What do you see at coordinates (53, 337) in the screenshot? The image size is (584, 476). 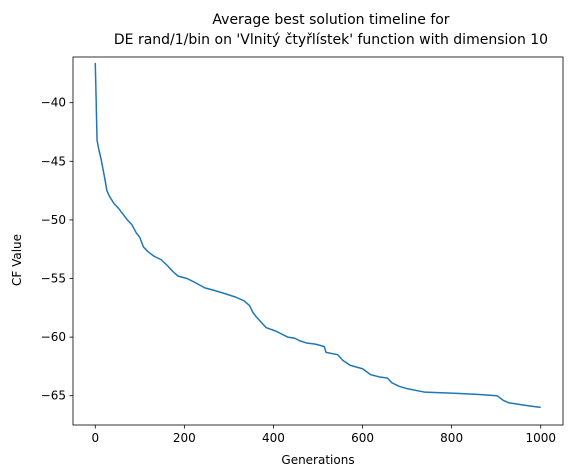 I see `y-tick-label: −60` at bounding box center [53, 337].